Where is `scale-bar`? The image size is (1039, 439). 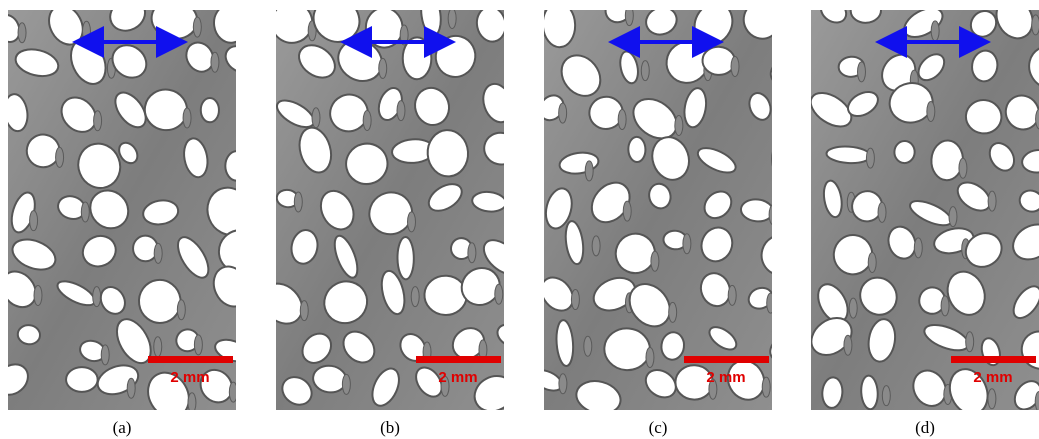
scale-bar is located at coordinates (993, 359).